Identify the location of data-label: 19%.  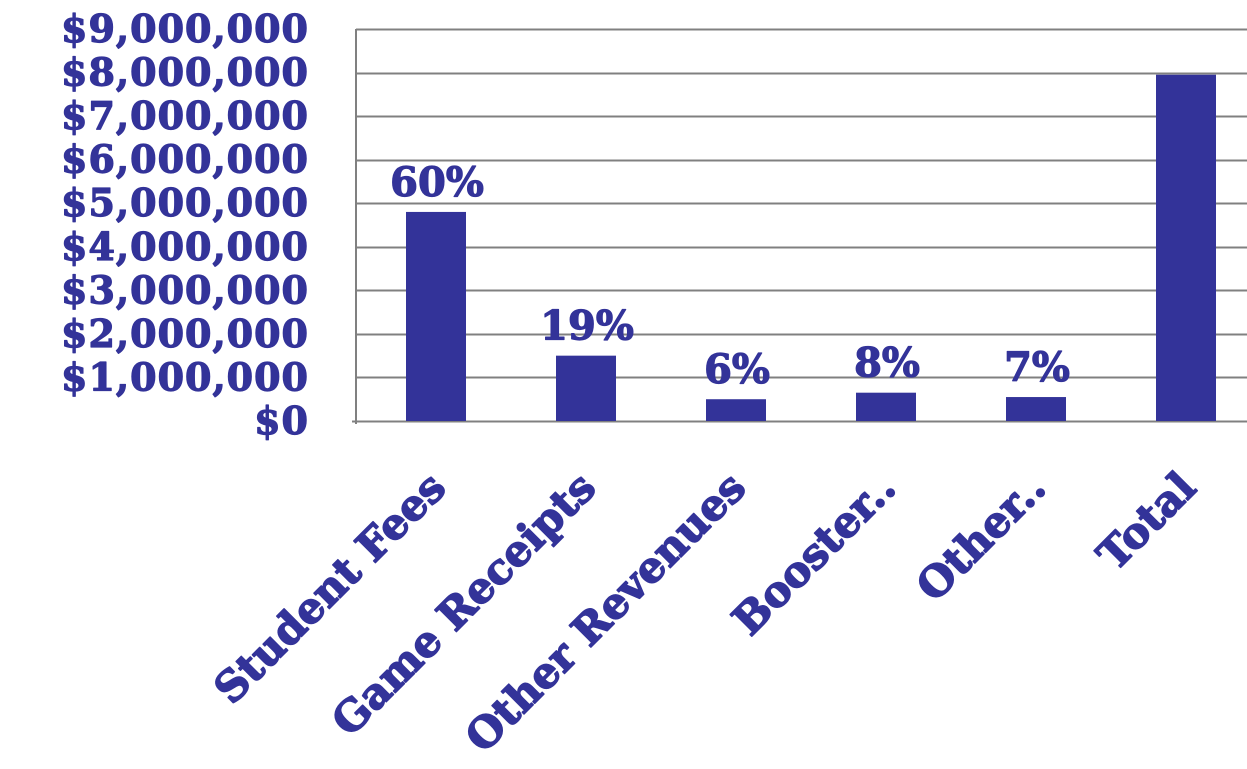
(587, 326).